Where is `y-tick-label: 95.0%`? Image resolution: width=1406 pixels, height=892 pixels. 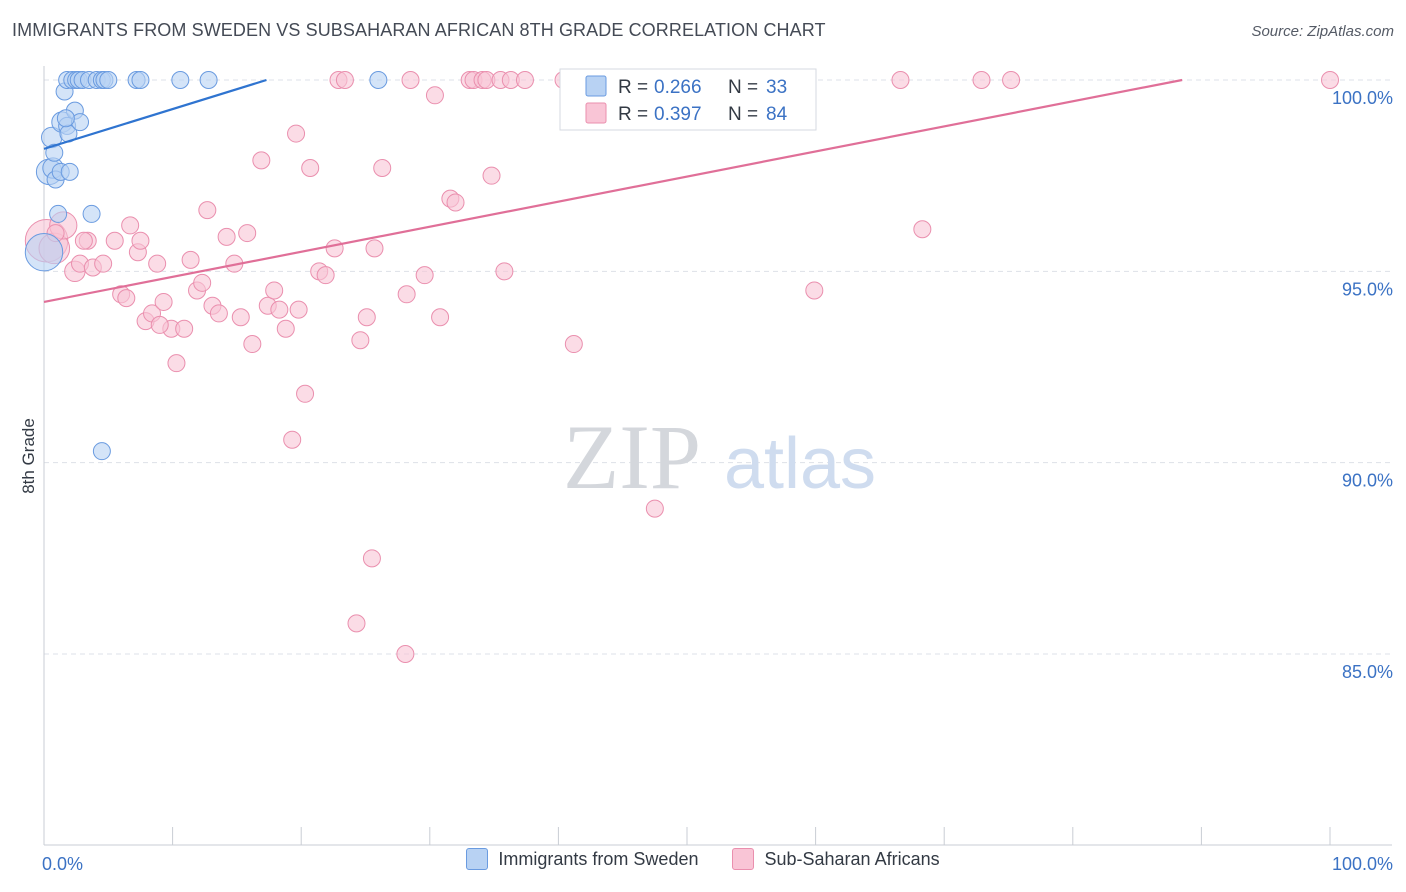 y-tick-label: 95.0% is located at coordinates (1367, 289).